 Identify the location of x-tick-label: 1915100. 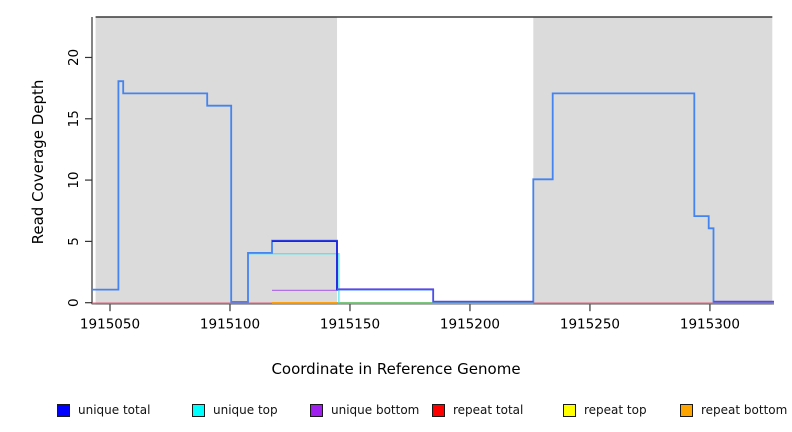
(230, 325).